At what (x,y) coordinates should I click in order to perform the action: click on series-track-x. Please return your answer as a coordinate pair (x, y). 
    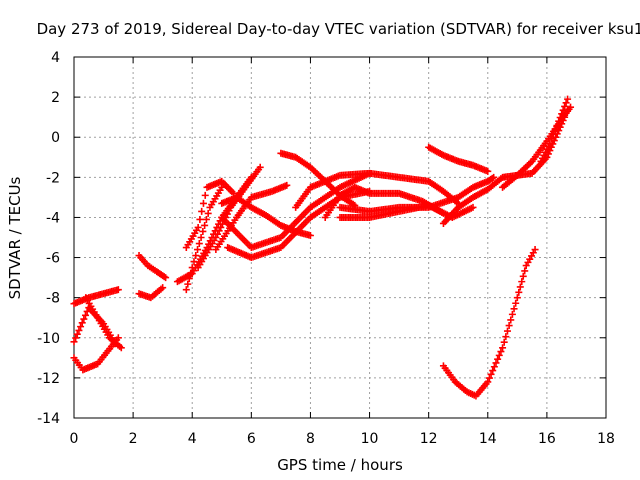
    Looking at the image, I should click on (489, 323).